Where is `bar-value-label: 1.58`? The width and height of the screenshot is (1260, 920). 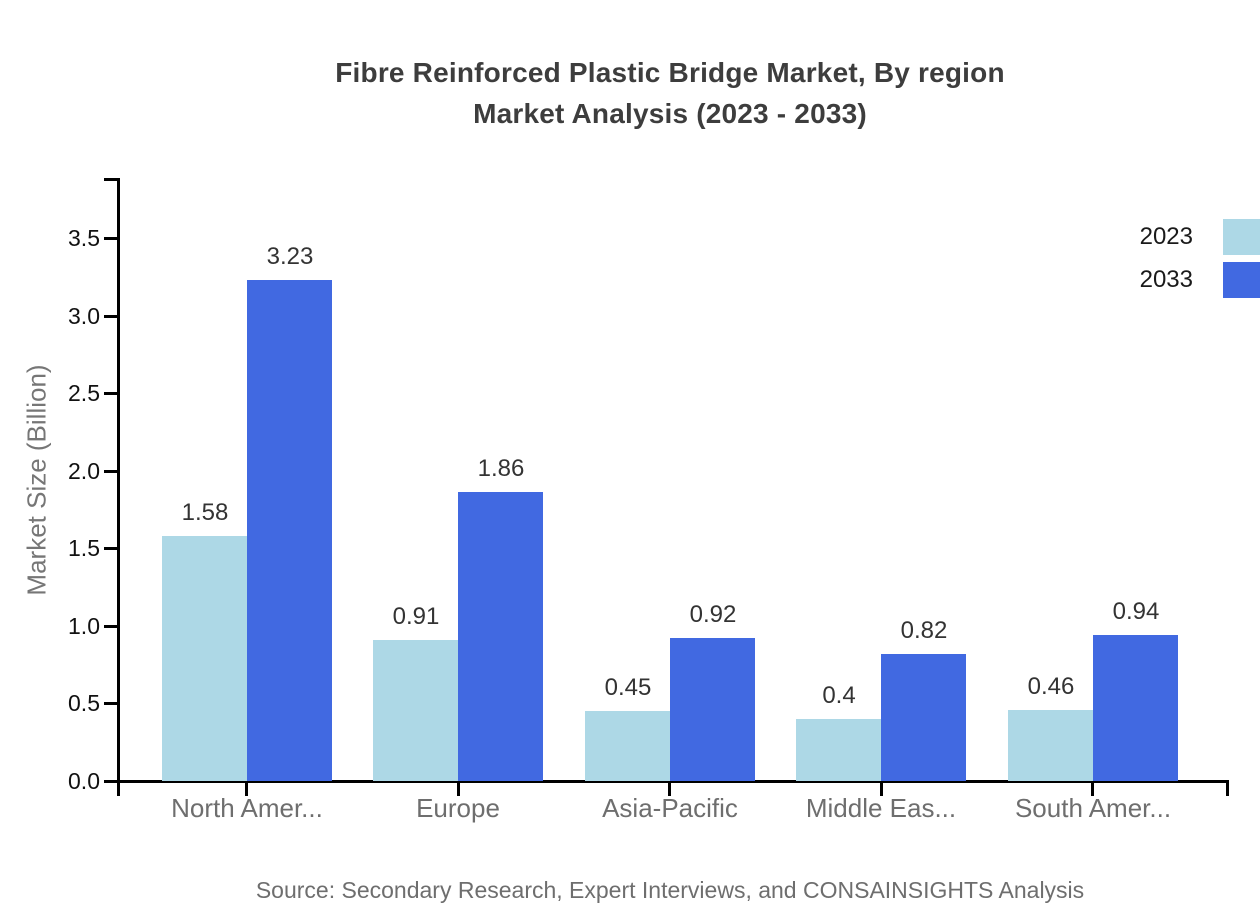
bar-value-label: 1.58 is located at coordinates (205, 512).